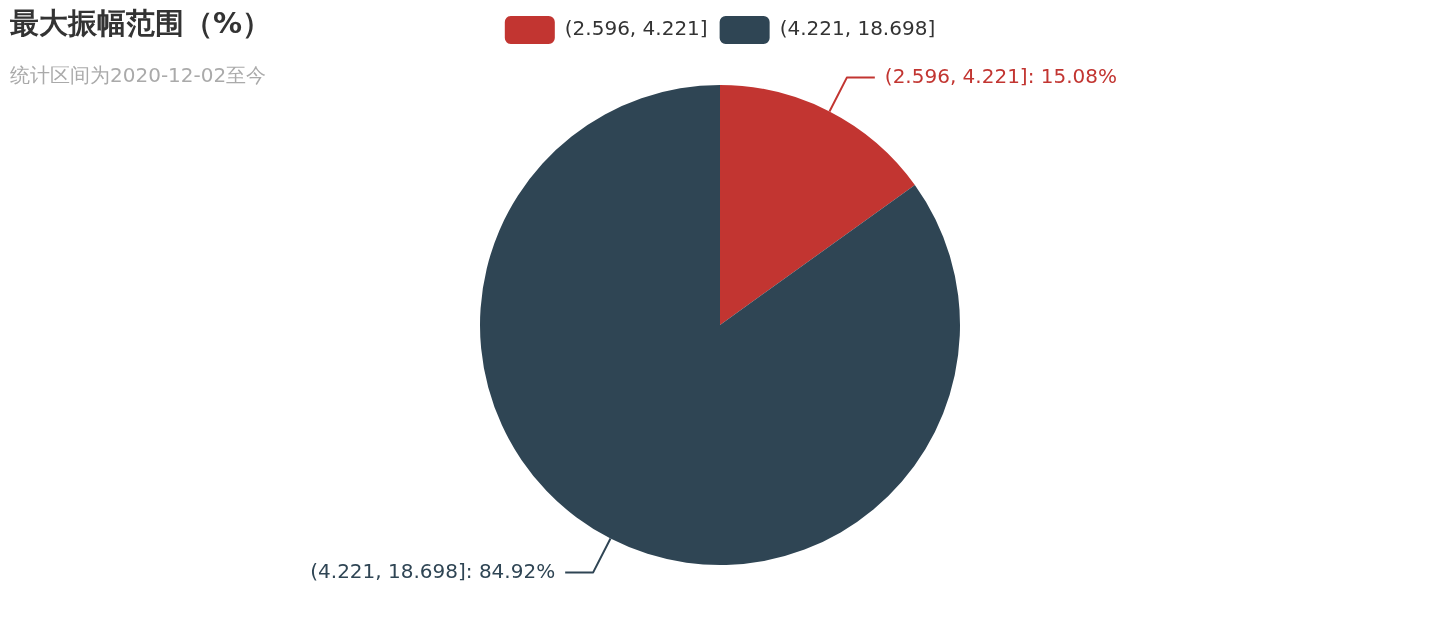  Describe the element at coordinates (1001, 75) in the screenshot. I see `data-label: (2.596, 4.221]: 15.08%` at that location.